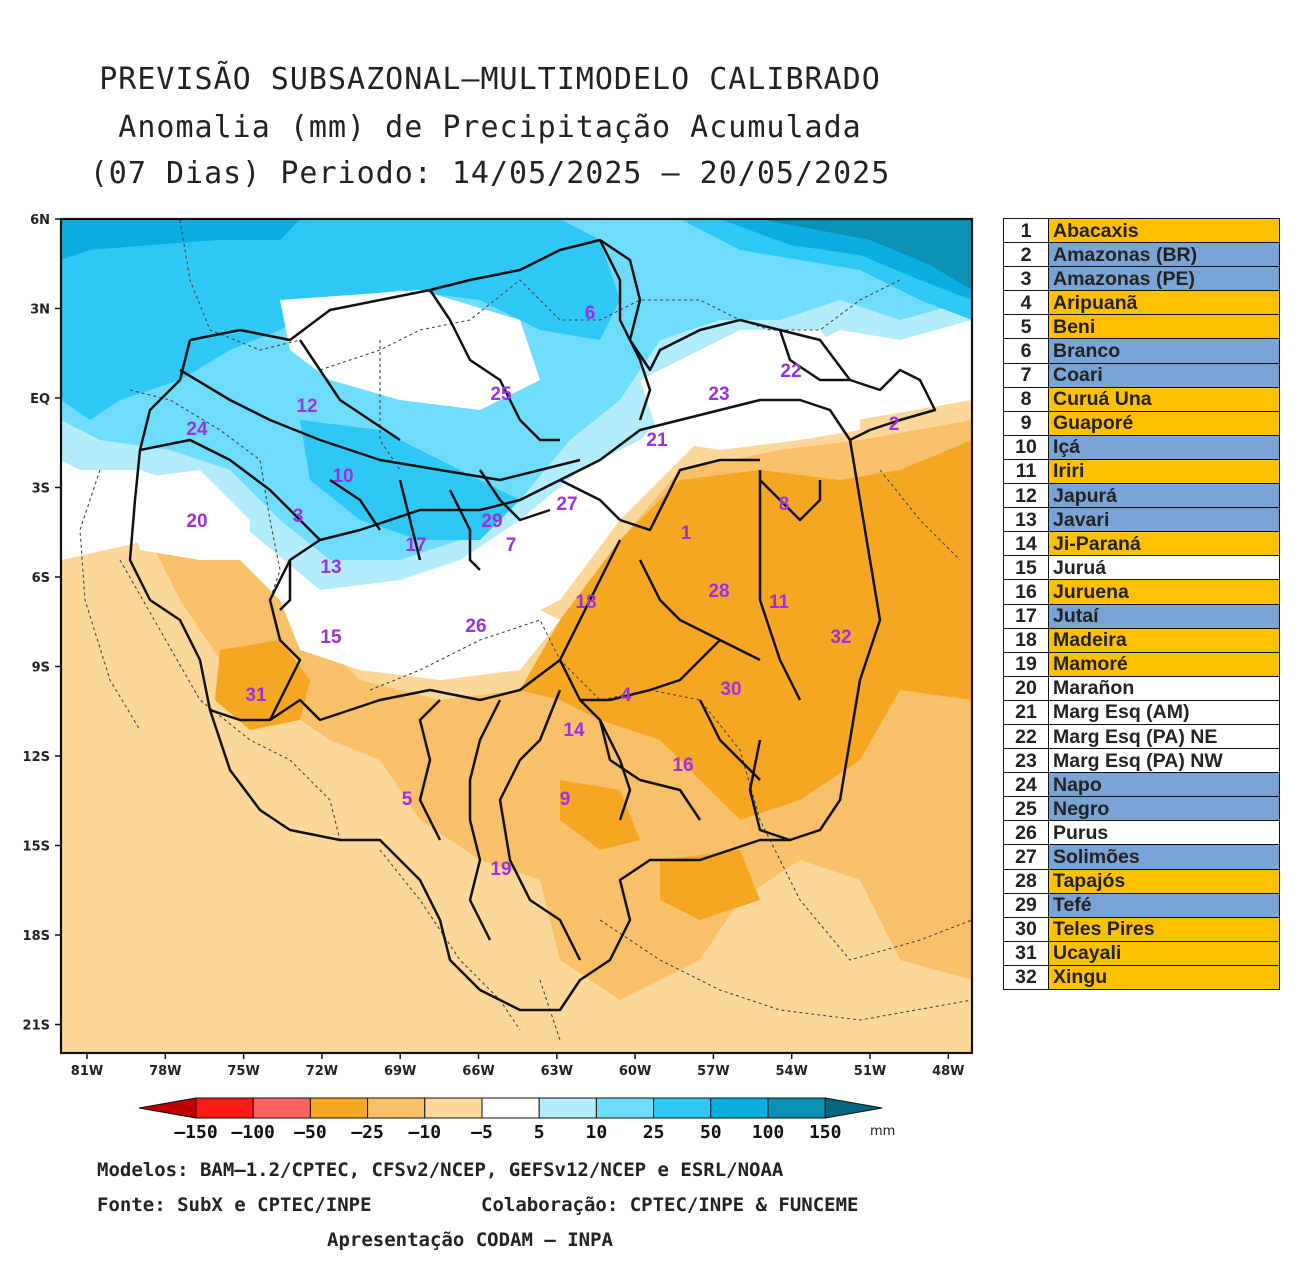 Image resolution: width=1304 pixels, height=1266 pixels. I want to click on lon-label: 78W, so click(165, 1071).